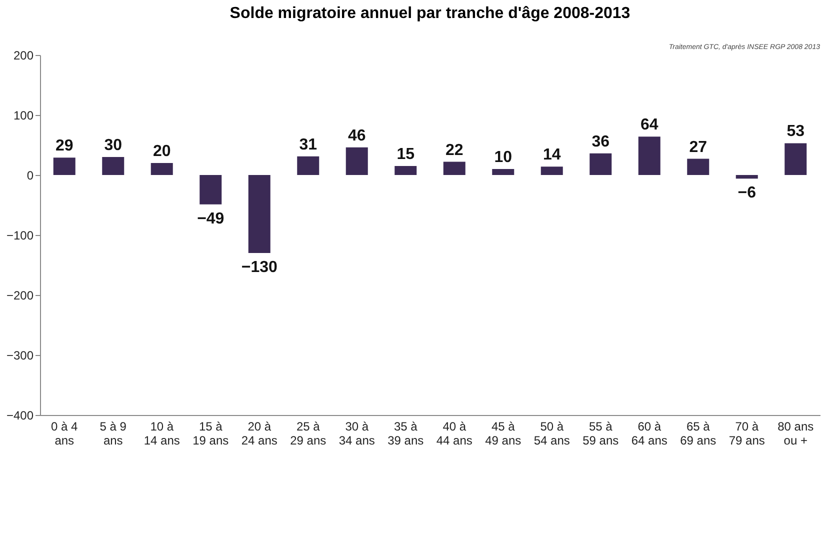 The image size is (830, 556). What do you see at coordinates (796, 434) in the screenshot?
I see `x-tick-label: 80 ans ou +` at bounding box center [796, 434].